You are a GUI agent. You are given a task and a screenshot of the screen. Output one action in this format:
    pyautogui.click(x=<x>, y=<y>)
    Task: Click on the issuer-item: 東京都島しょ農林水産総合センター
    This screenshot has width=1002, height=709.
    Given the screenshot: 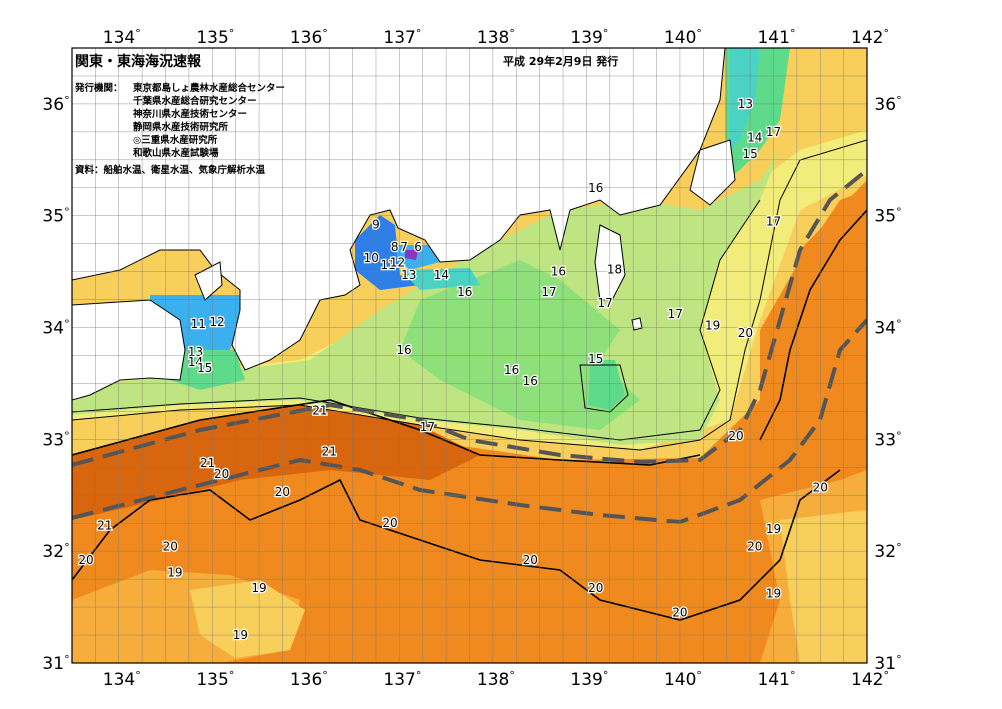 What is the action you would take?
    pyautogui.click(x=209, y=88)
    